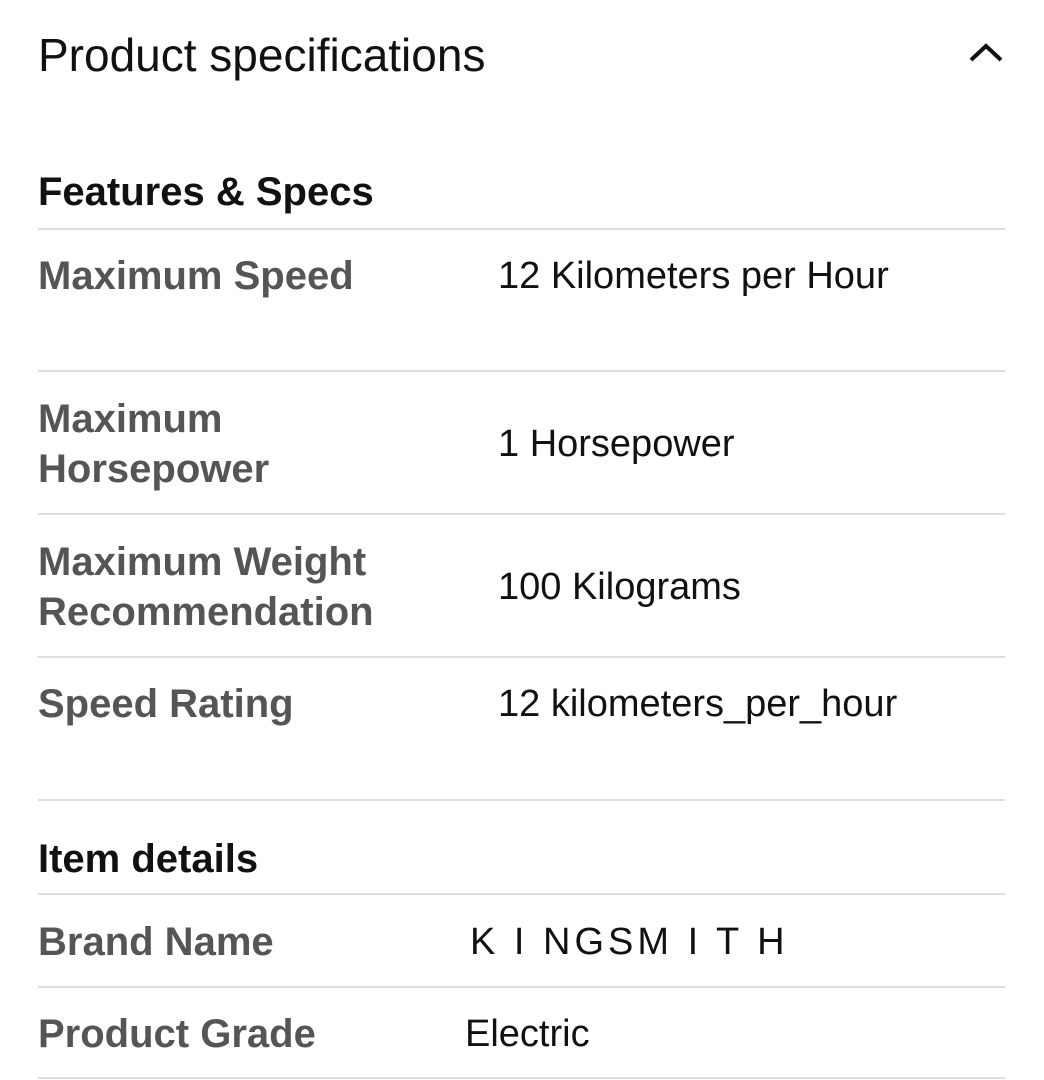 This screenshot has height=1080, width=1044. I want to click on spec-label: Product Grade, so click(177, 1034).